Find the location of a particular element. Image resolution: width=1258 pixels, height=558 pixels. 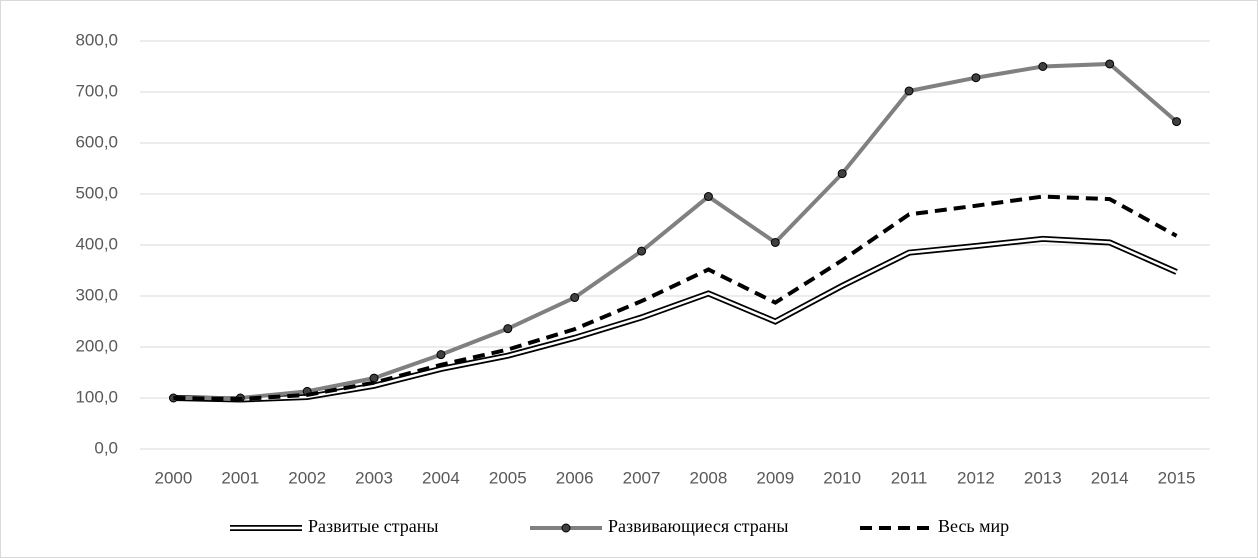

x-tick-label: 2013 is located at coordinates (1043, 477).